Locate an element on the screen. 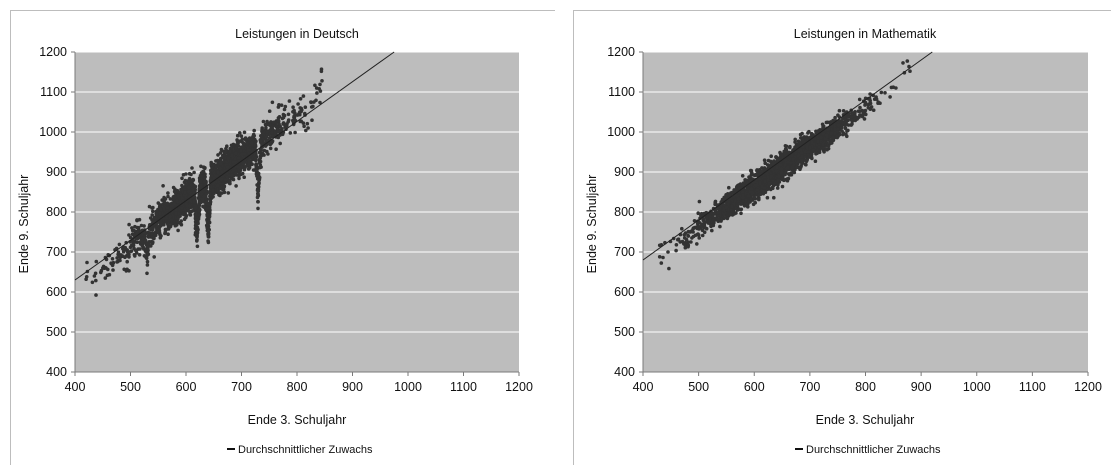  x-tick-label: 700 is located at coordinates (809, 387).